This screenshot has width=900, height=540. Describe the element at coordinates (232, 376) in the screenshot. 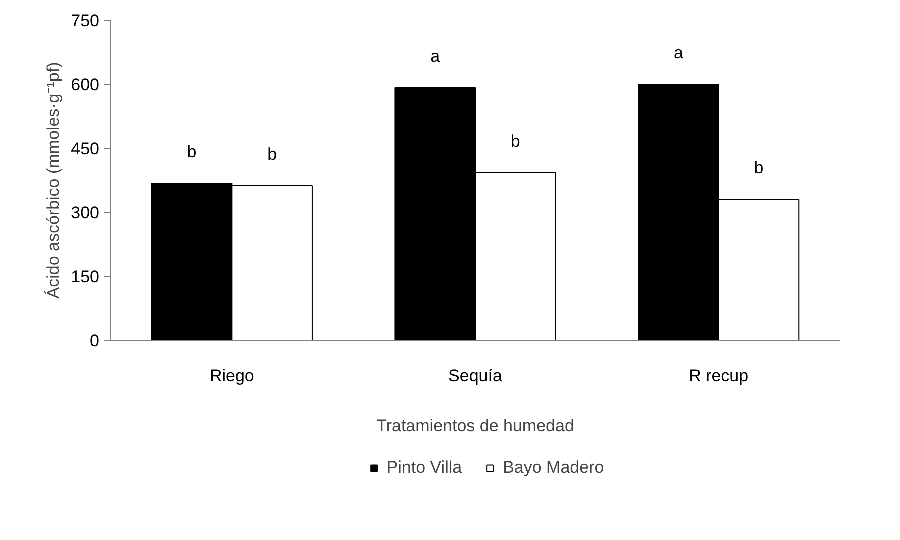

I see `x-tick-label: Riego` at that location.